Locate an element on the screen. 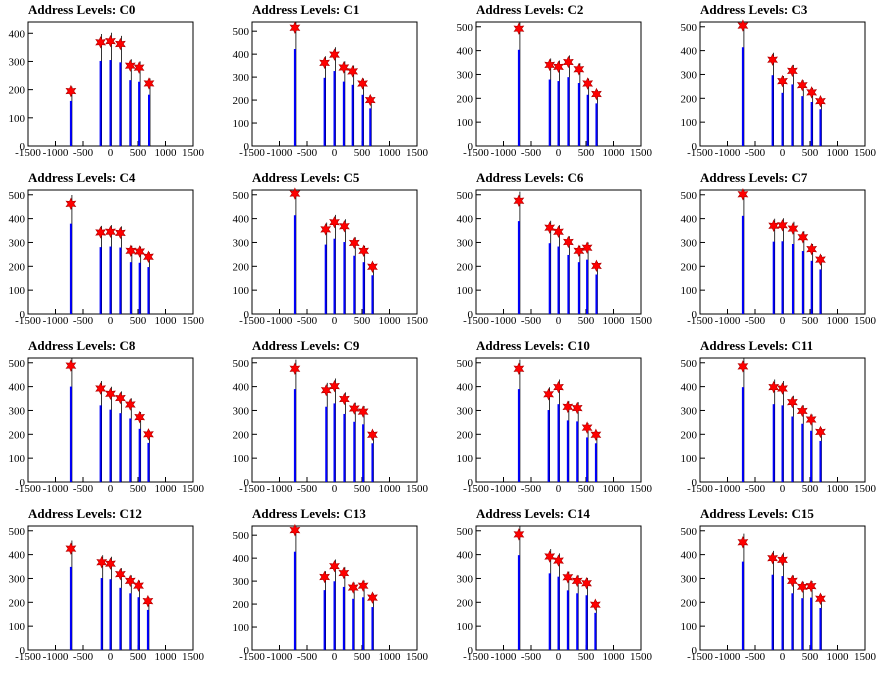 This screenshot has width=896, height=677. x-tick-label: 1000 is located at coordinates (838, 489).